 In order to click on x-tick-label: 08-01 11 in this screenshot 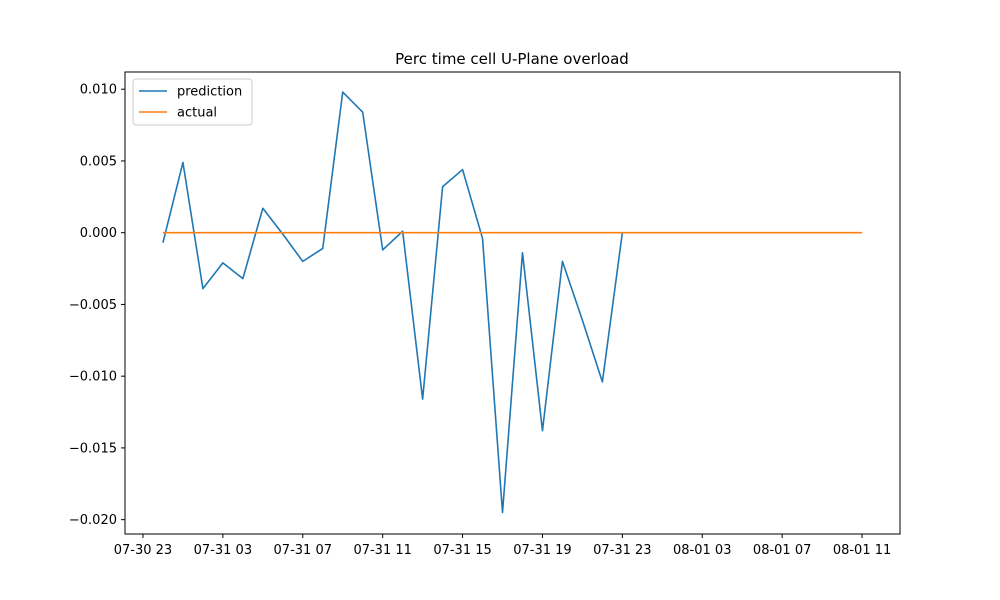, I will do `click(862, 550)`.